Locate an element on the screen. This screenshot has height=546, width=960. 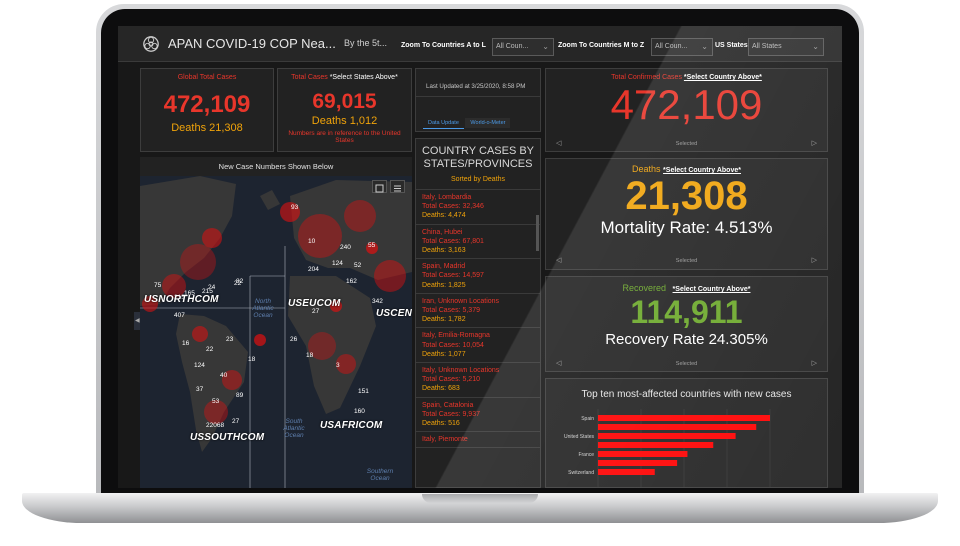
chevron-left-icon: ◀ is located at coordinates (137, 321).